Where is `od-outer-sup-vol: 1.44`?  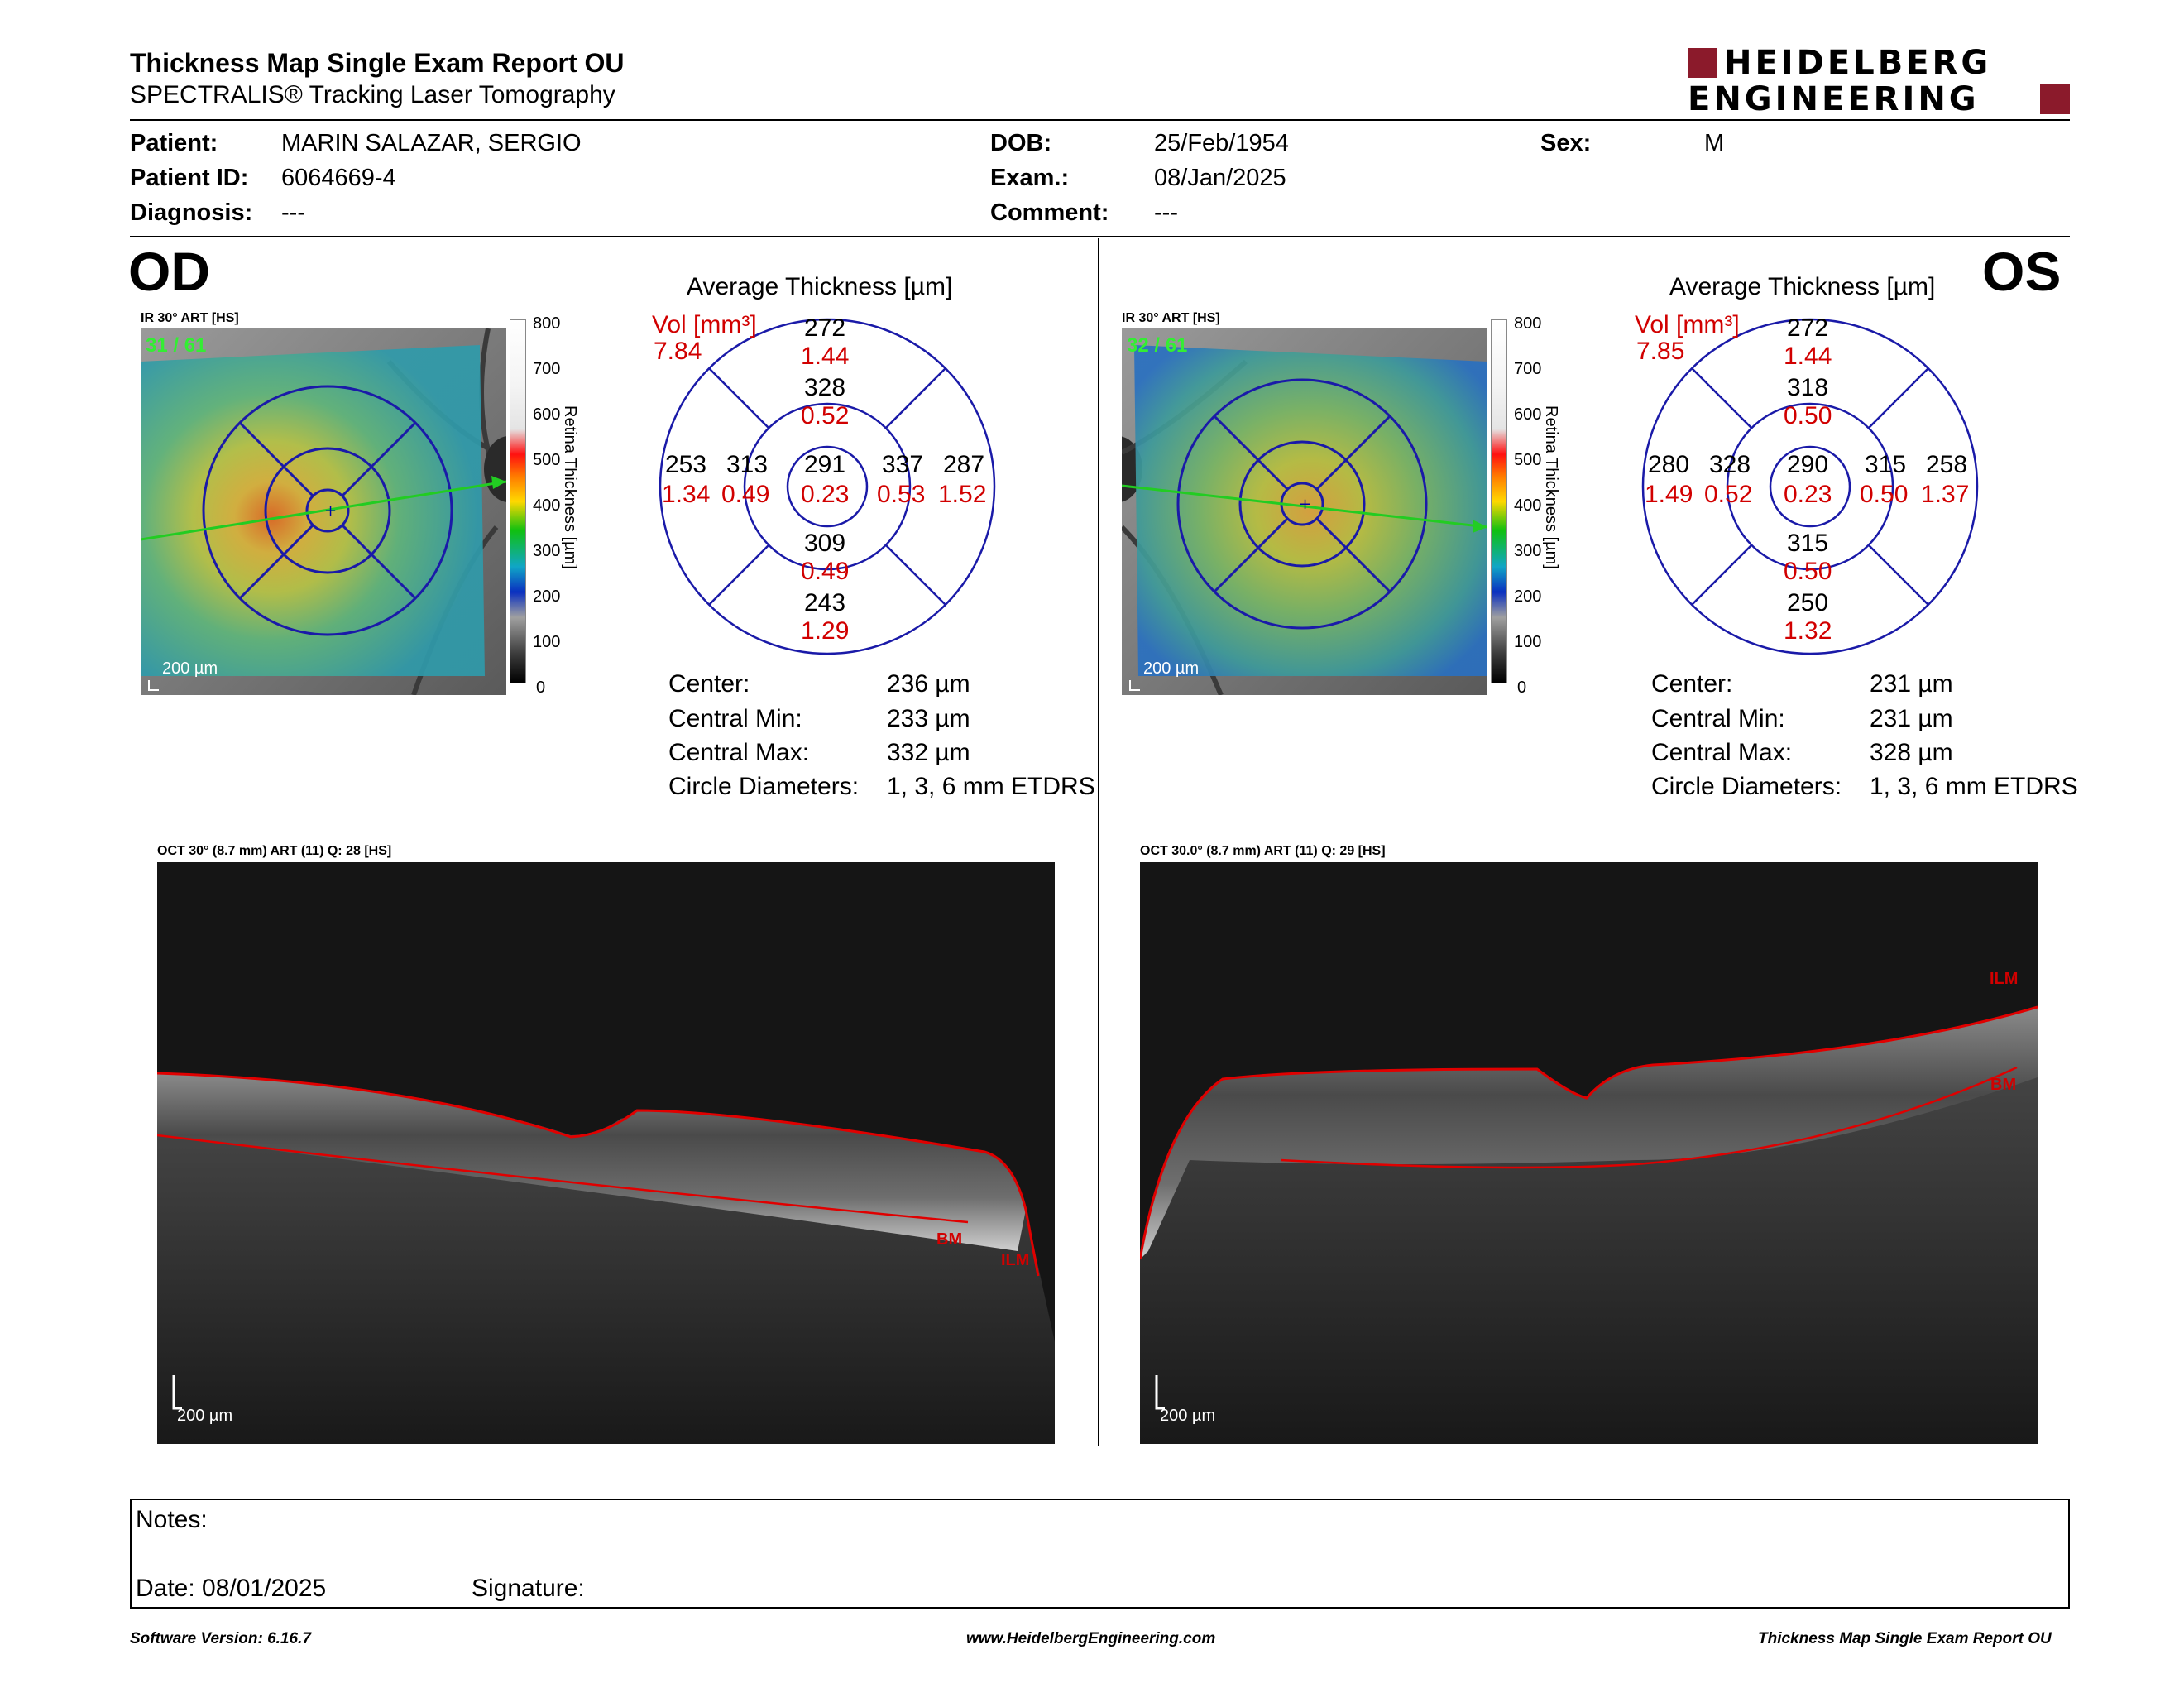 od-outer-sup-vol: 1.44 is located at coordinates (825, 356).